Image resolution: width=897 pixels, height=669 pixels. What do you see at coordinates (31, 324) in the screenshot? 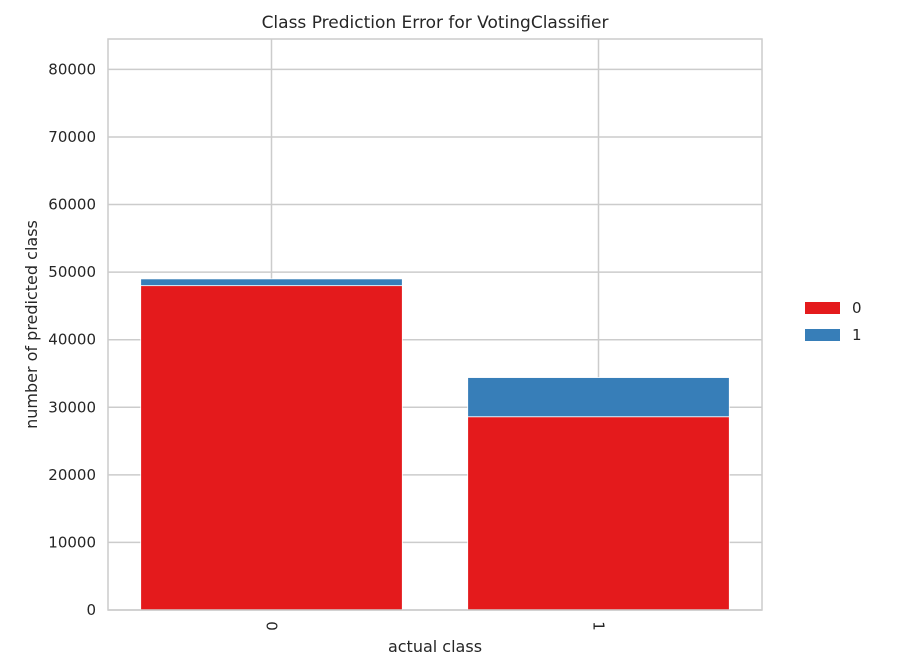
I see `y-axis-label: number of predicted class` at bounding box center [31, 324].